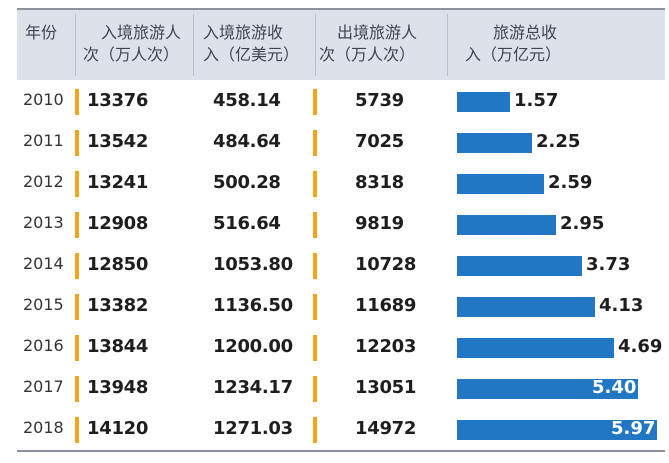  I want to click on outbound-trips-value: 5739, so click(379, 100).